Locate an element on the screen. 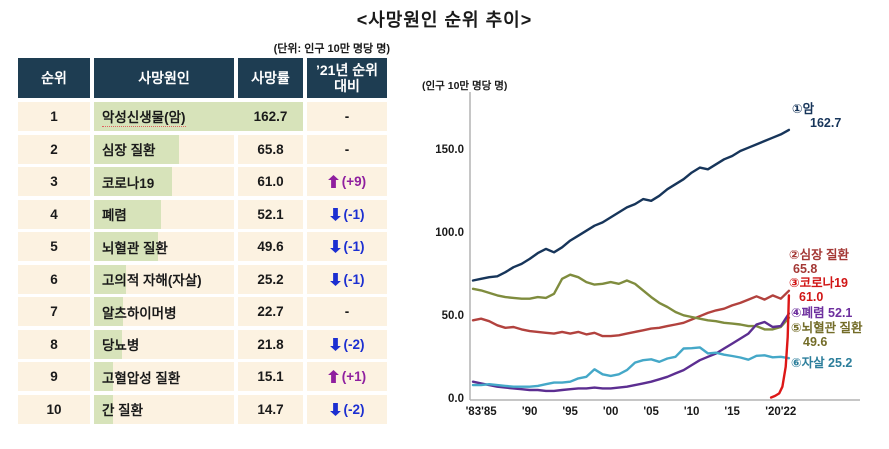 The height and width of the screenshot is (449, 889). series-label-value: 49.6 is located at coordinates (815, 342).